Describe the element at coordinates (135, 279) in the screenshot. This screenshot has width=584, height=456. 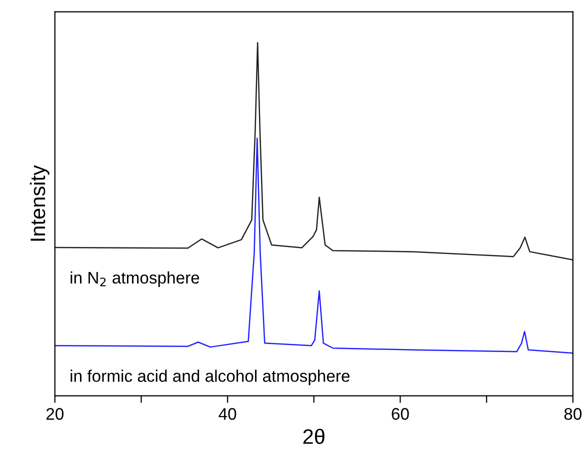
I see `annotation: in N$_{2}$ atmosphere` at that location.